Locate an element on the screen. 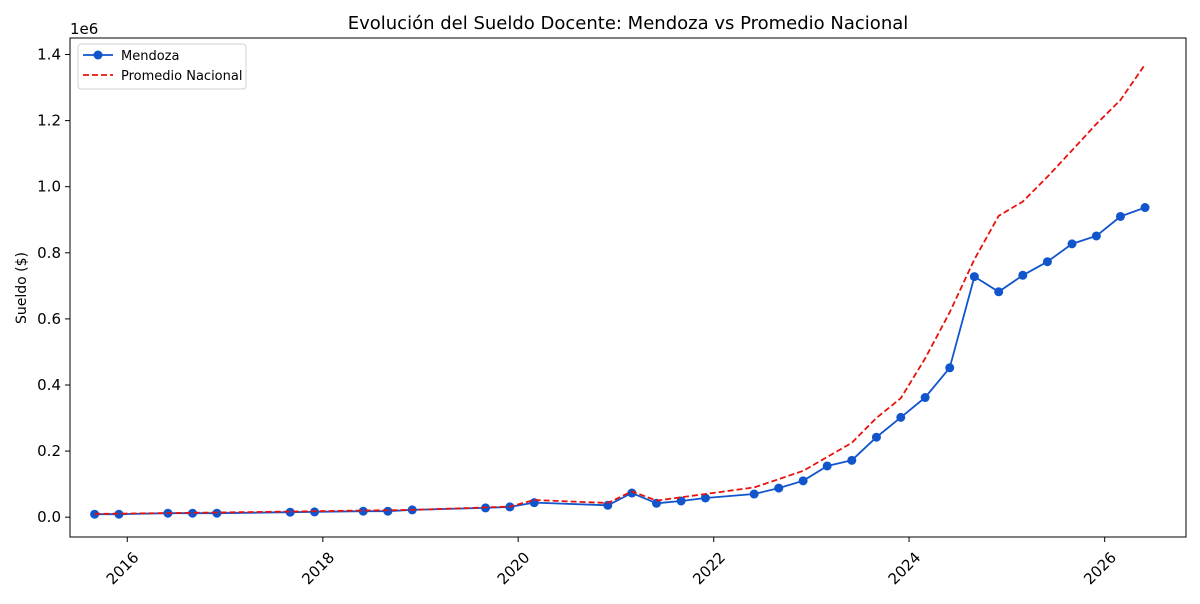  legend-label-mendoza: Mendoza is located at coordinates (150, 56).